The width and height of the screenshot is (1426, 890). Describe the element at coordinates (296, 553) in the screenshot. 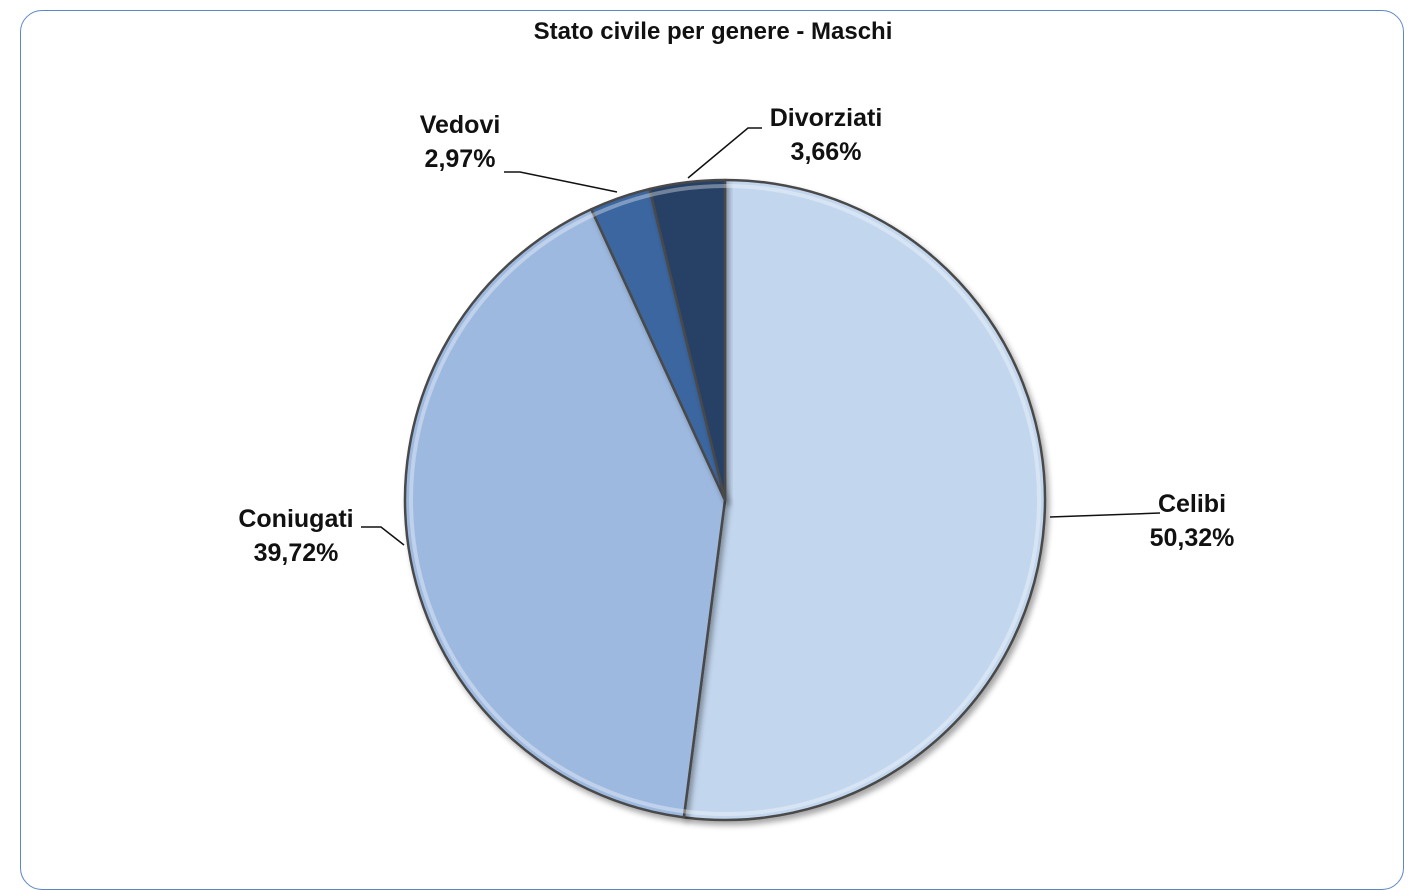

I see `slice-value-label-coniugati: 39,72%` at that location.